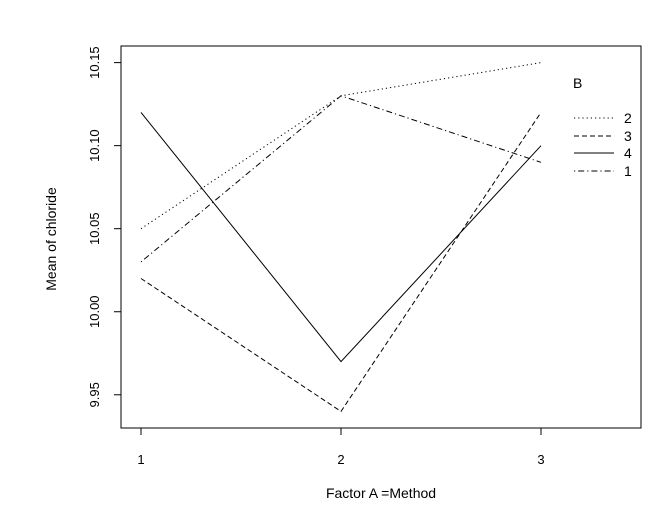 This screenshot has height=521, width=663. Describe the element at coordinates (94, 311) in the screenshot. I see `y-tick-label: 10.00` at that location.